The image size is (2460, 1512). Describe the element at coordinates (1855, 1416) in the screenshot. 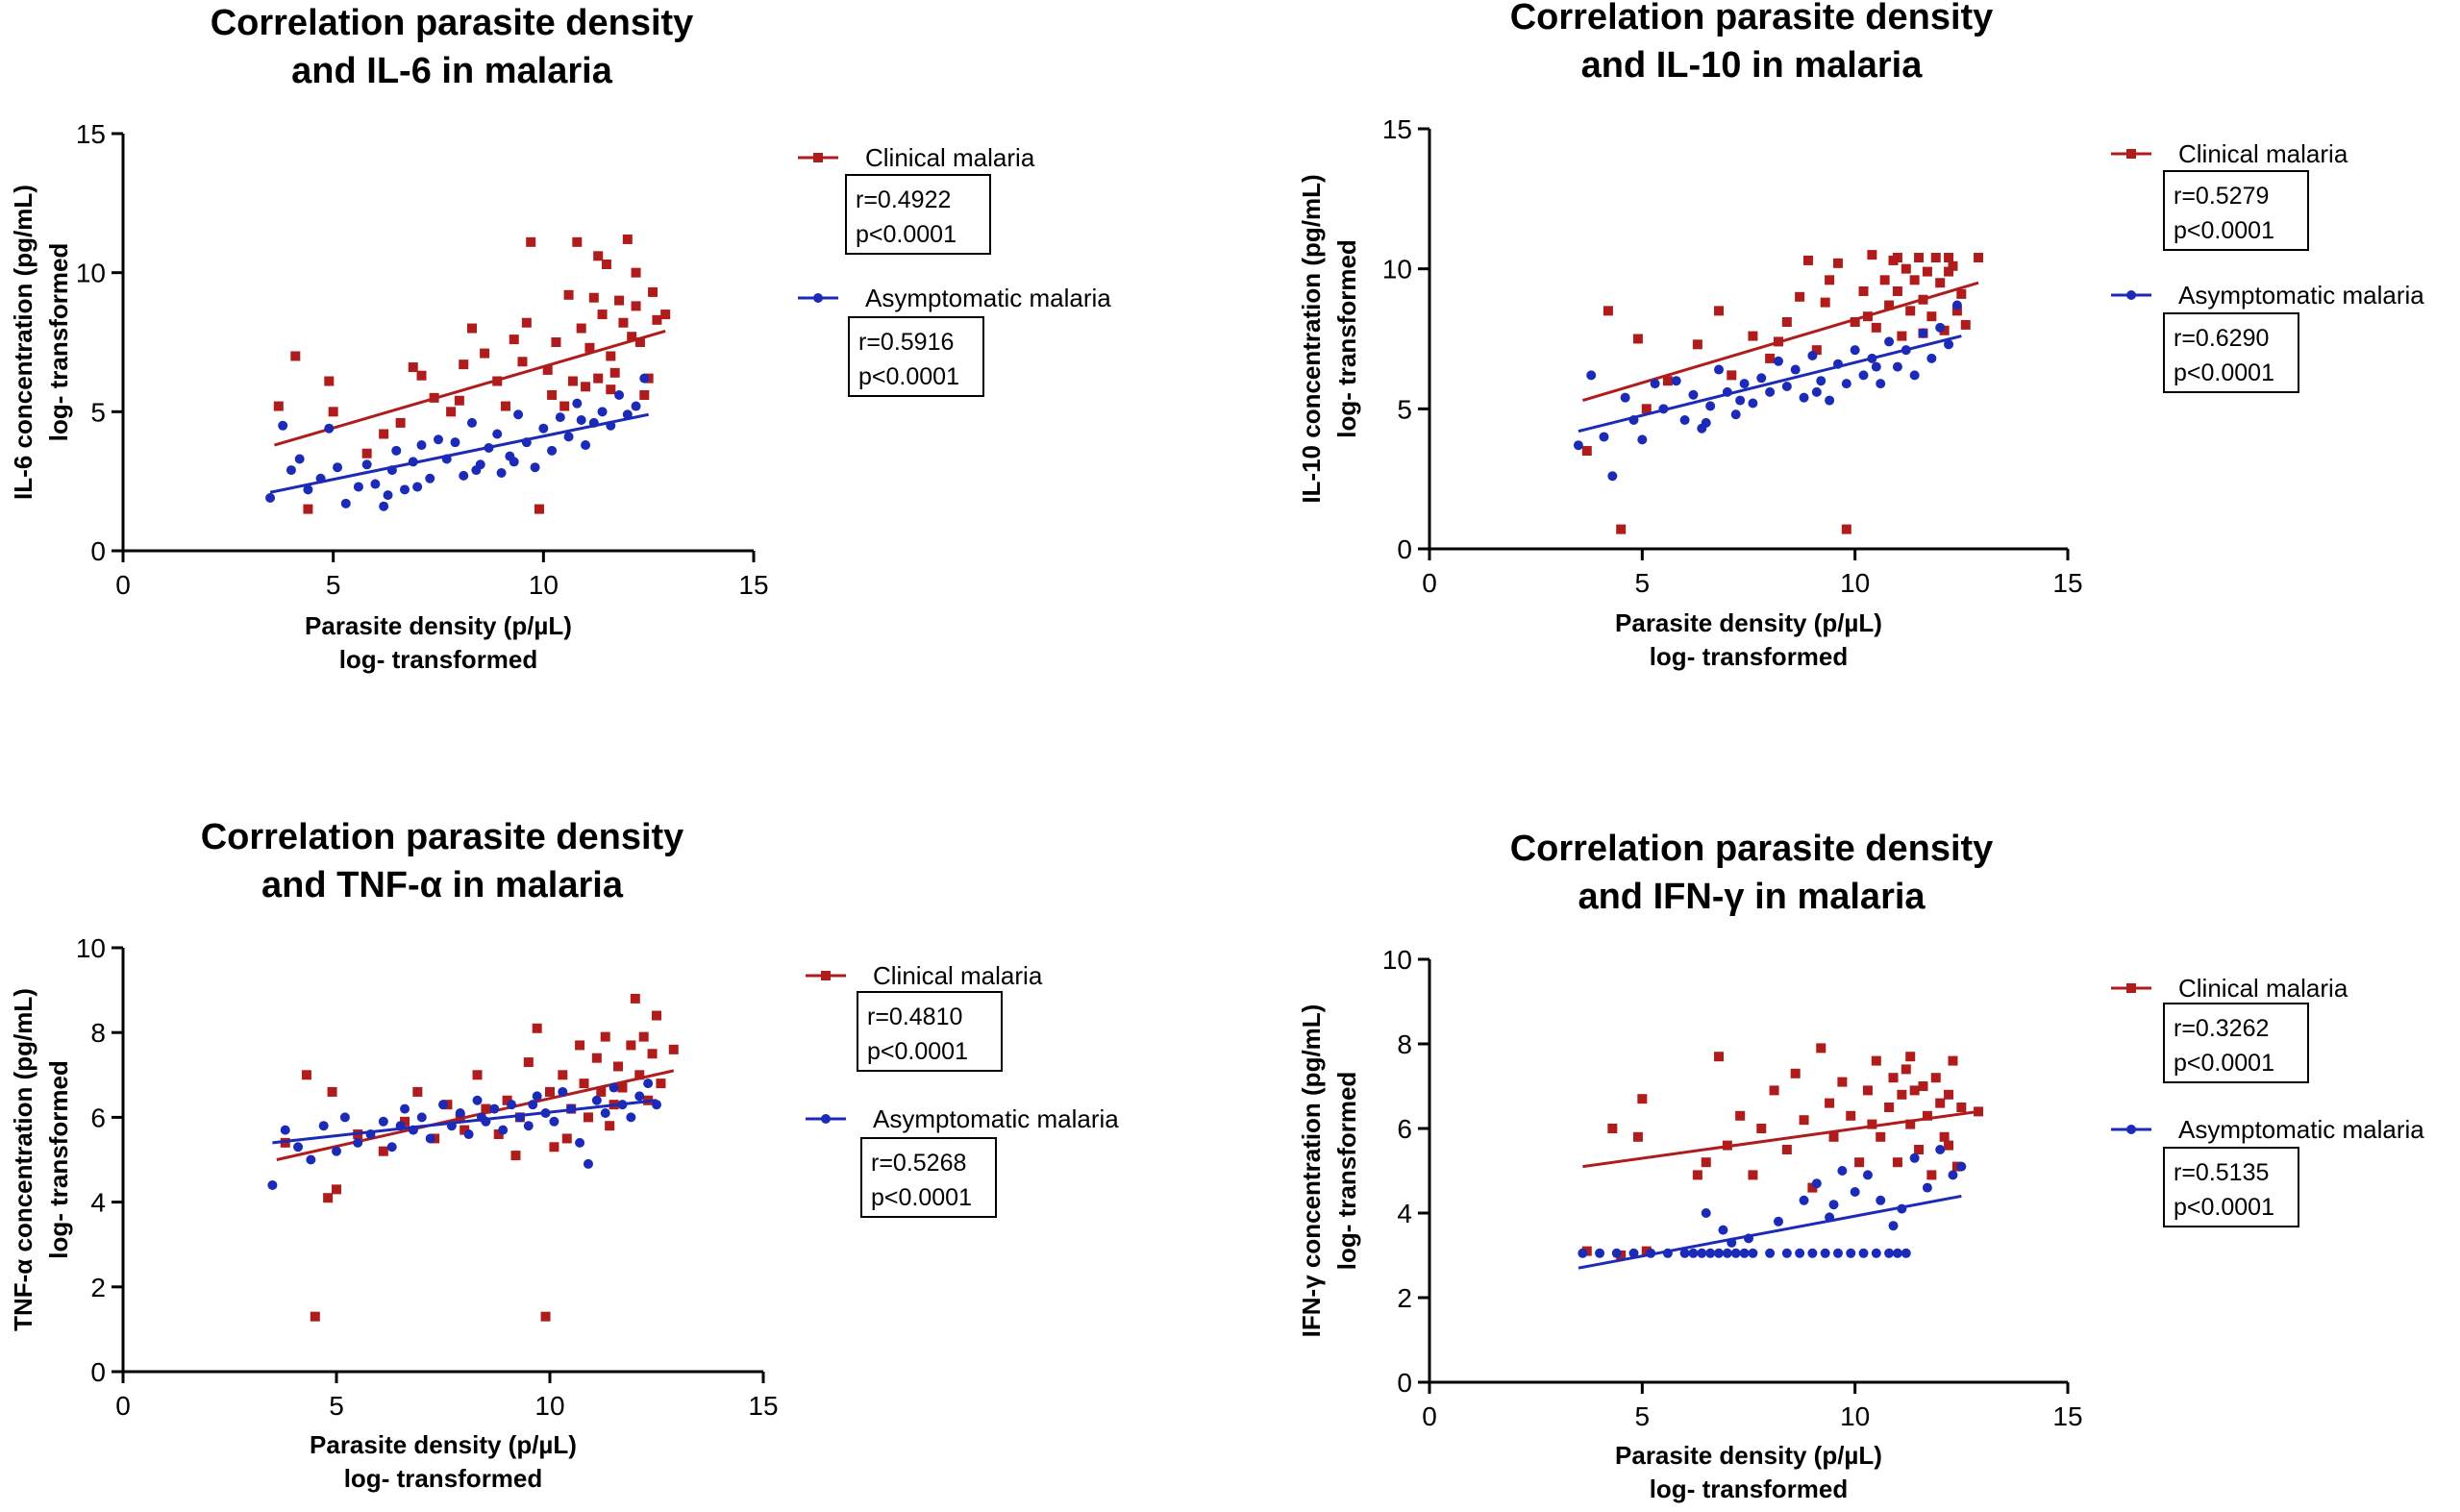

I see `x-tick-label: 10` at that location.